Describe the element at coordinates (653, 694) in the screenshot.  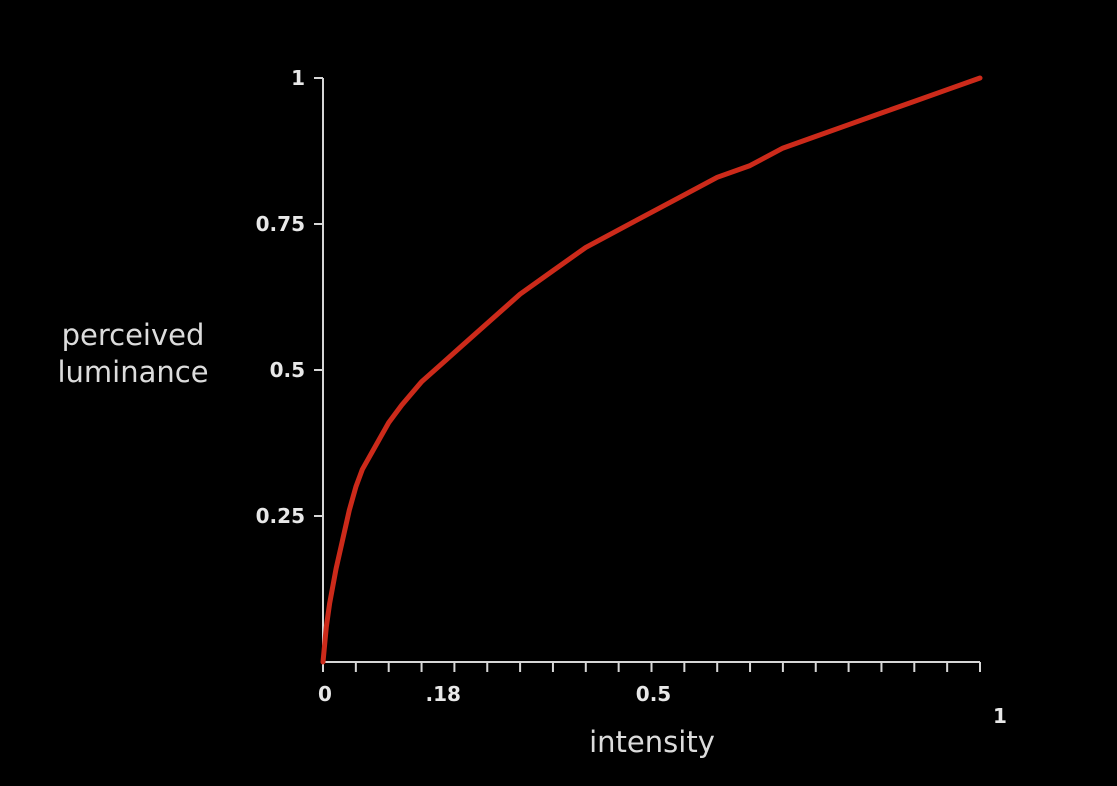
I see `x-tick-label: 0.5` at that location.